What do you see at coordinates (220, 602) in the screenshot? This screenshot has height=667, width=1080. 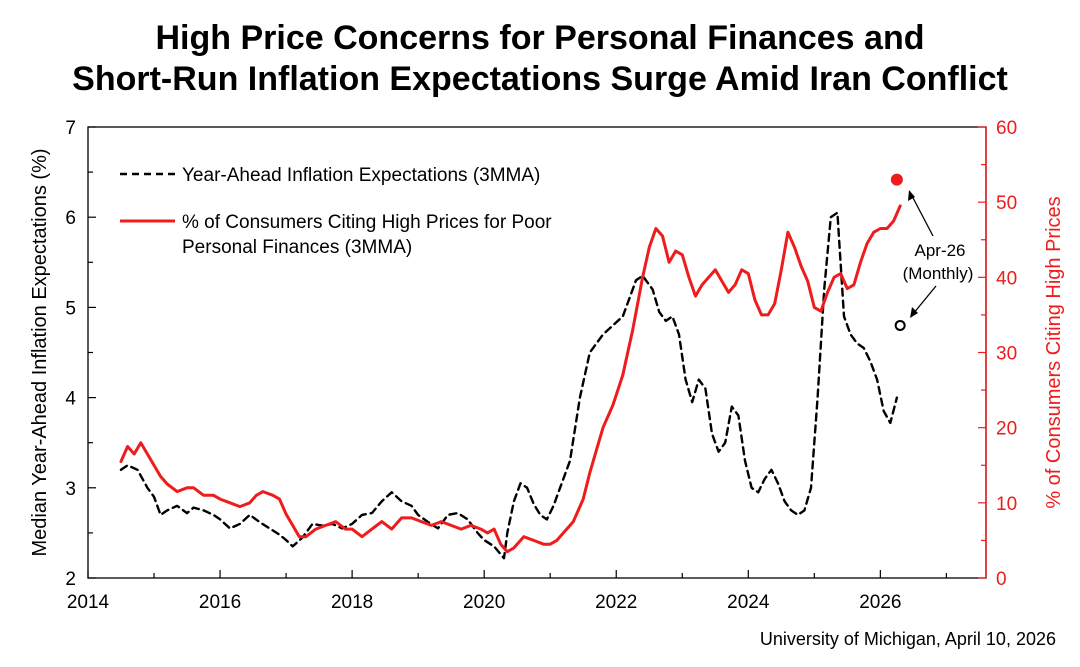 I see `x-tick-label: 2016` at bounding box center [220, 602].